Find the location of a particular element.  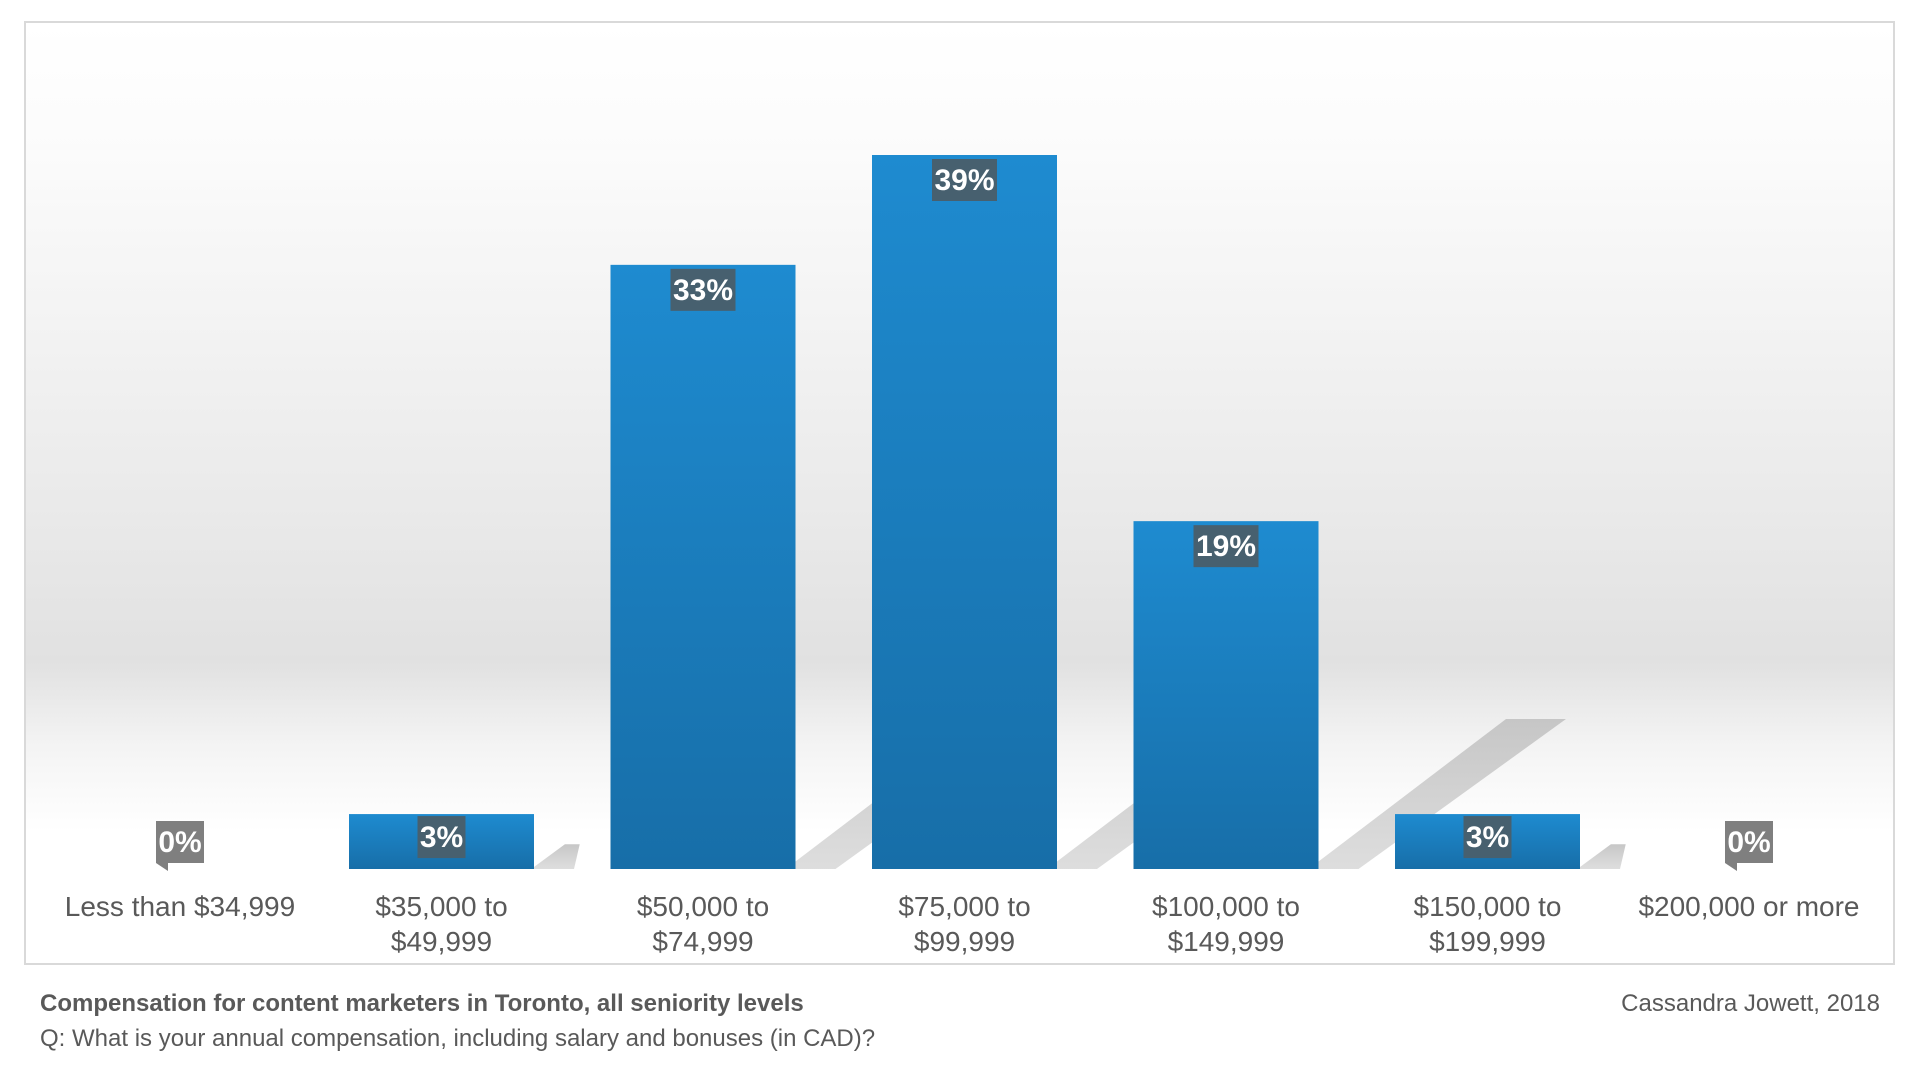

category-label: $49,999 is located at coordinates (441, 941).